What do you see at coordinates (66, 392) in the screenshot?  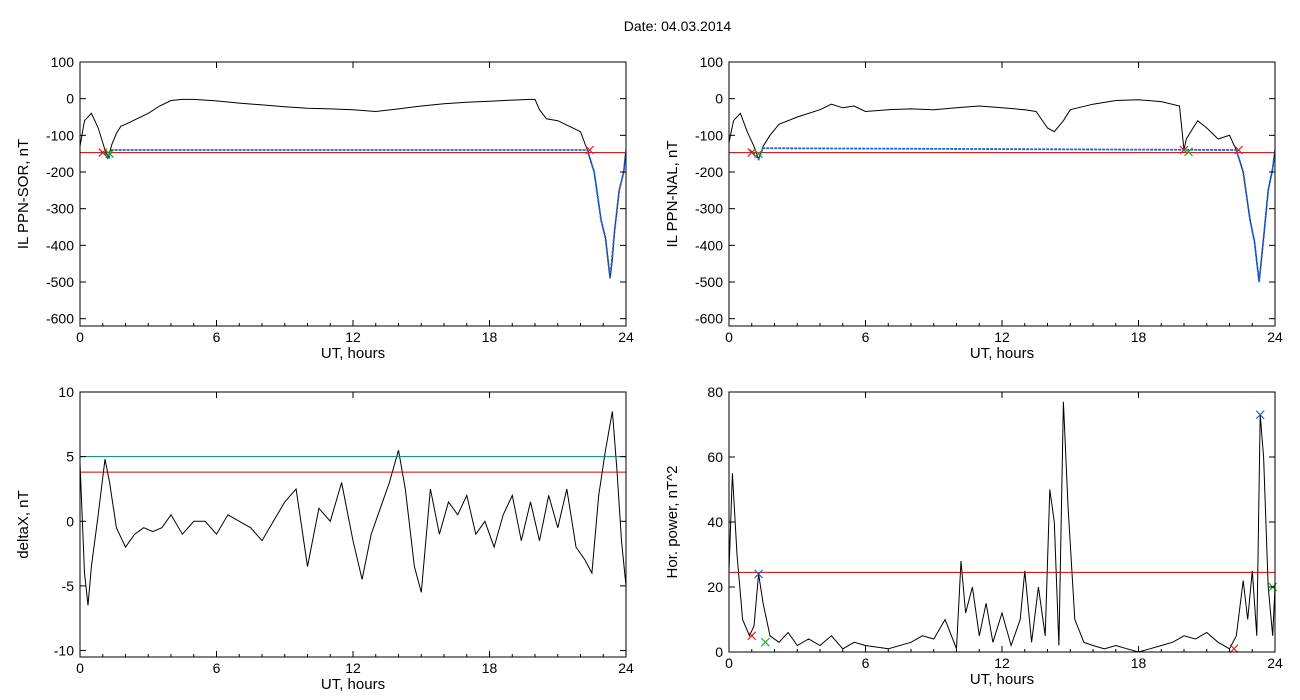 I see `y-tick-label: 10` at bounding box center [66, 392].